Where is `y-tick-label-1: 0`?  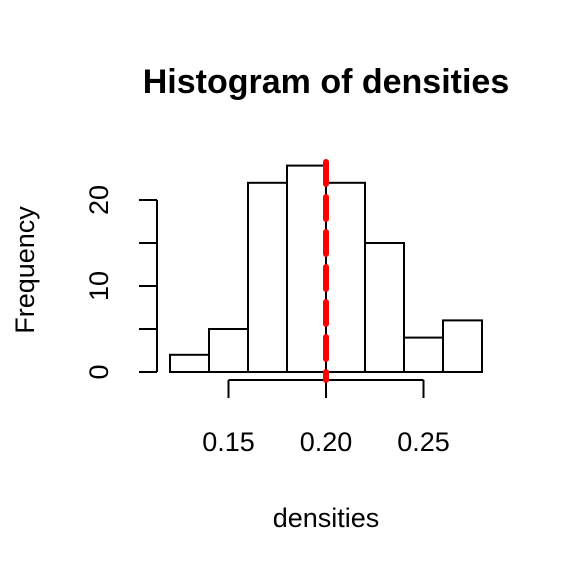
y-tick-label-1: 0 is located at coordinates (99, 371).